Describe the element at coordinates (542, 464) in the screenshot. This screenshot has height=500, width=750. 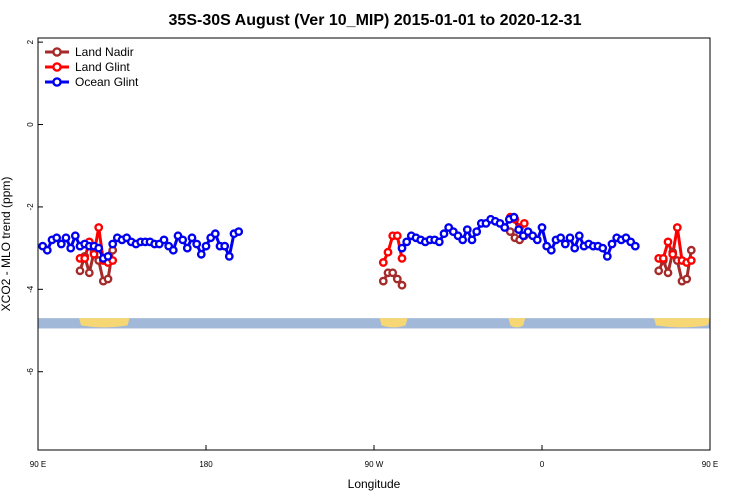
I see `x-tick-label: 0` at that location.